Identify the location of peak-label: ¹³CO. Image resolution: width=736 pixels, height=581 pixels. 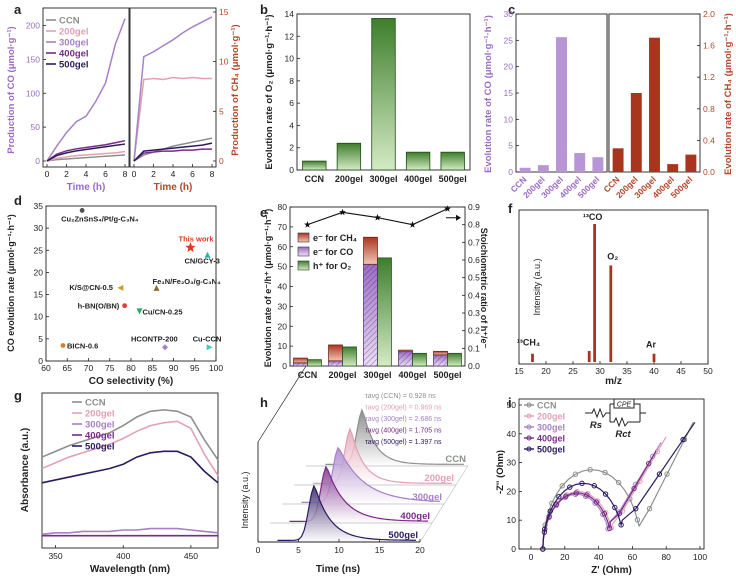
(593, 217).